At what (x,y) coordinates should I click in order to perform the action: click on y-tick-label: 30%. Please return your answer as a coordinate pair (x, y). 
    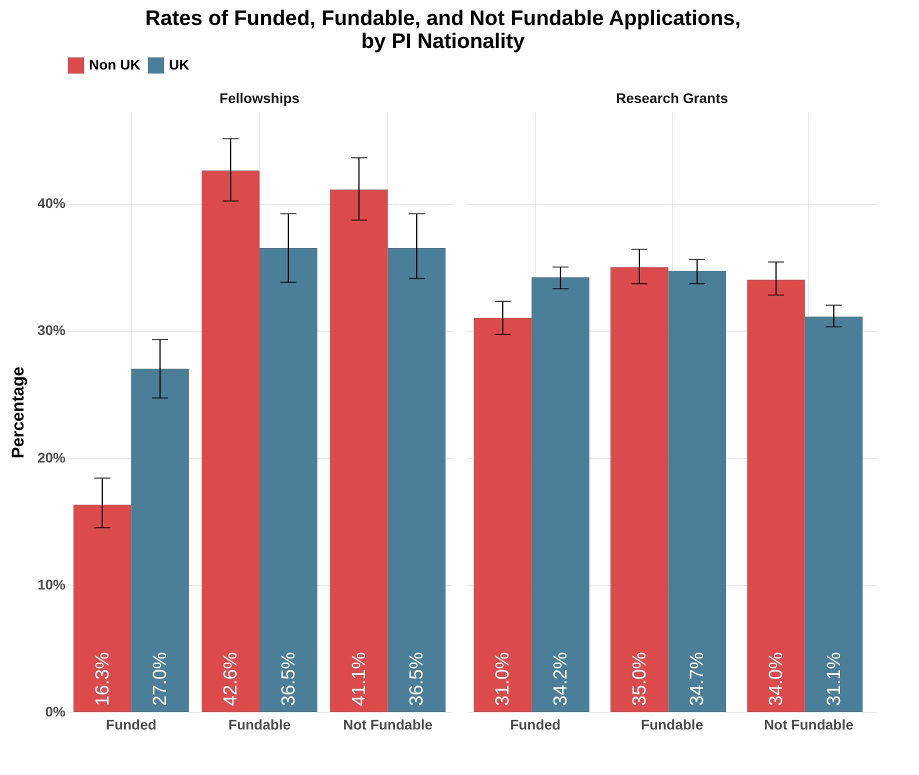
    Looking at the image, I should click on (51, 330).